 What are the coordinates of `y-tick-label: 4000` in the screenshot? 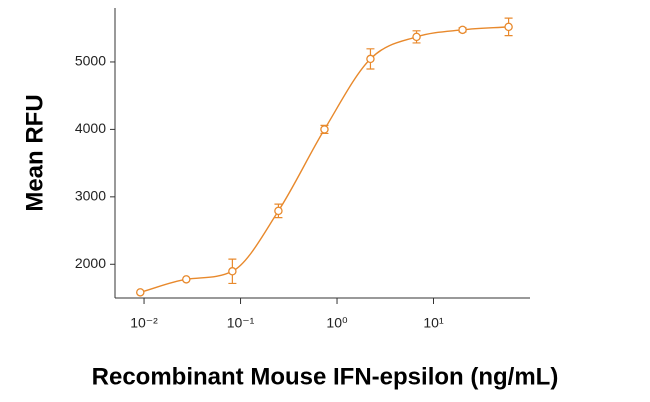 It's located at (90, 128).